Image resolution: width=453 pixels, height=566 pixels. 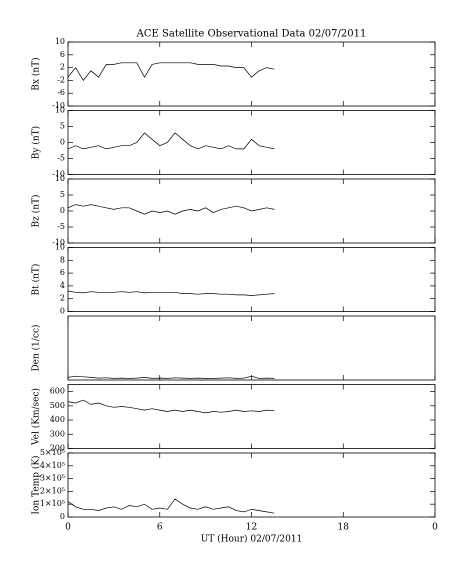 What do you see at coordinates (61, 79) in the screenshot?
I see `y-tick-label: -2` at bounding box center [61, 79].